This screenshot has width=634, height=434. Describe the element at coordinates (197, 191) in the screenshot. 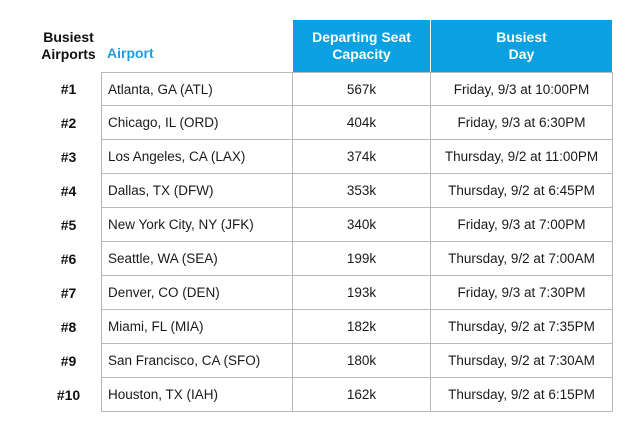

I see `airport-cell: Dallas, TX (DFW)` at that location.